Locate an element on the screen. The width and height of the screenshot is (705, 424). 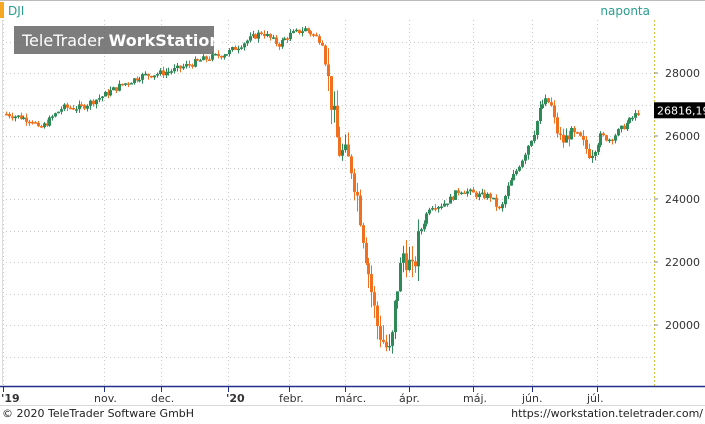
x-tick-label: '19 is located at coordinates (10, 398).